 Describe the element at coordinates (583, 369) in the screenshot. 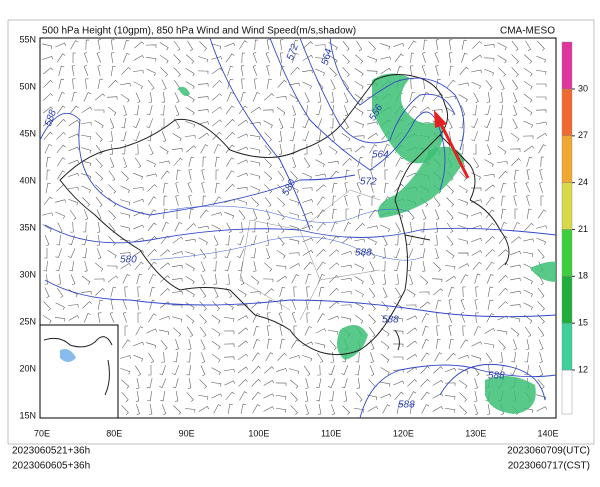

I see `colorbar-label: 12` at that location.